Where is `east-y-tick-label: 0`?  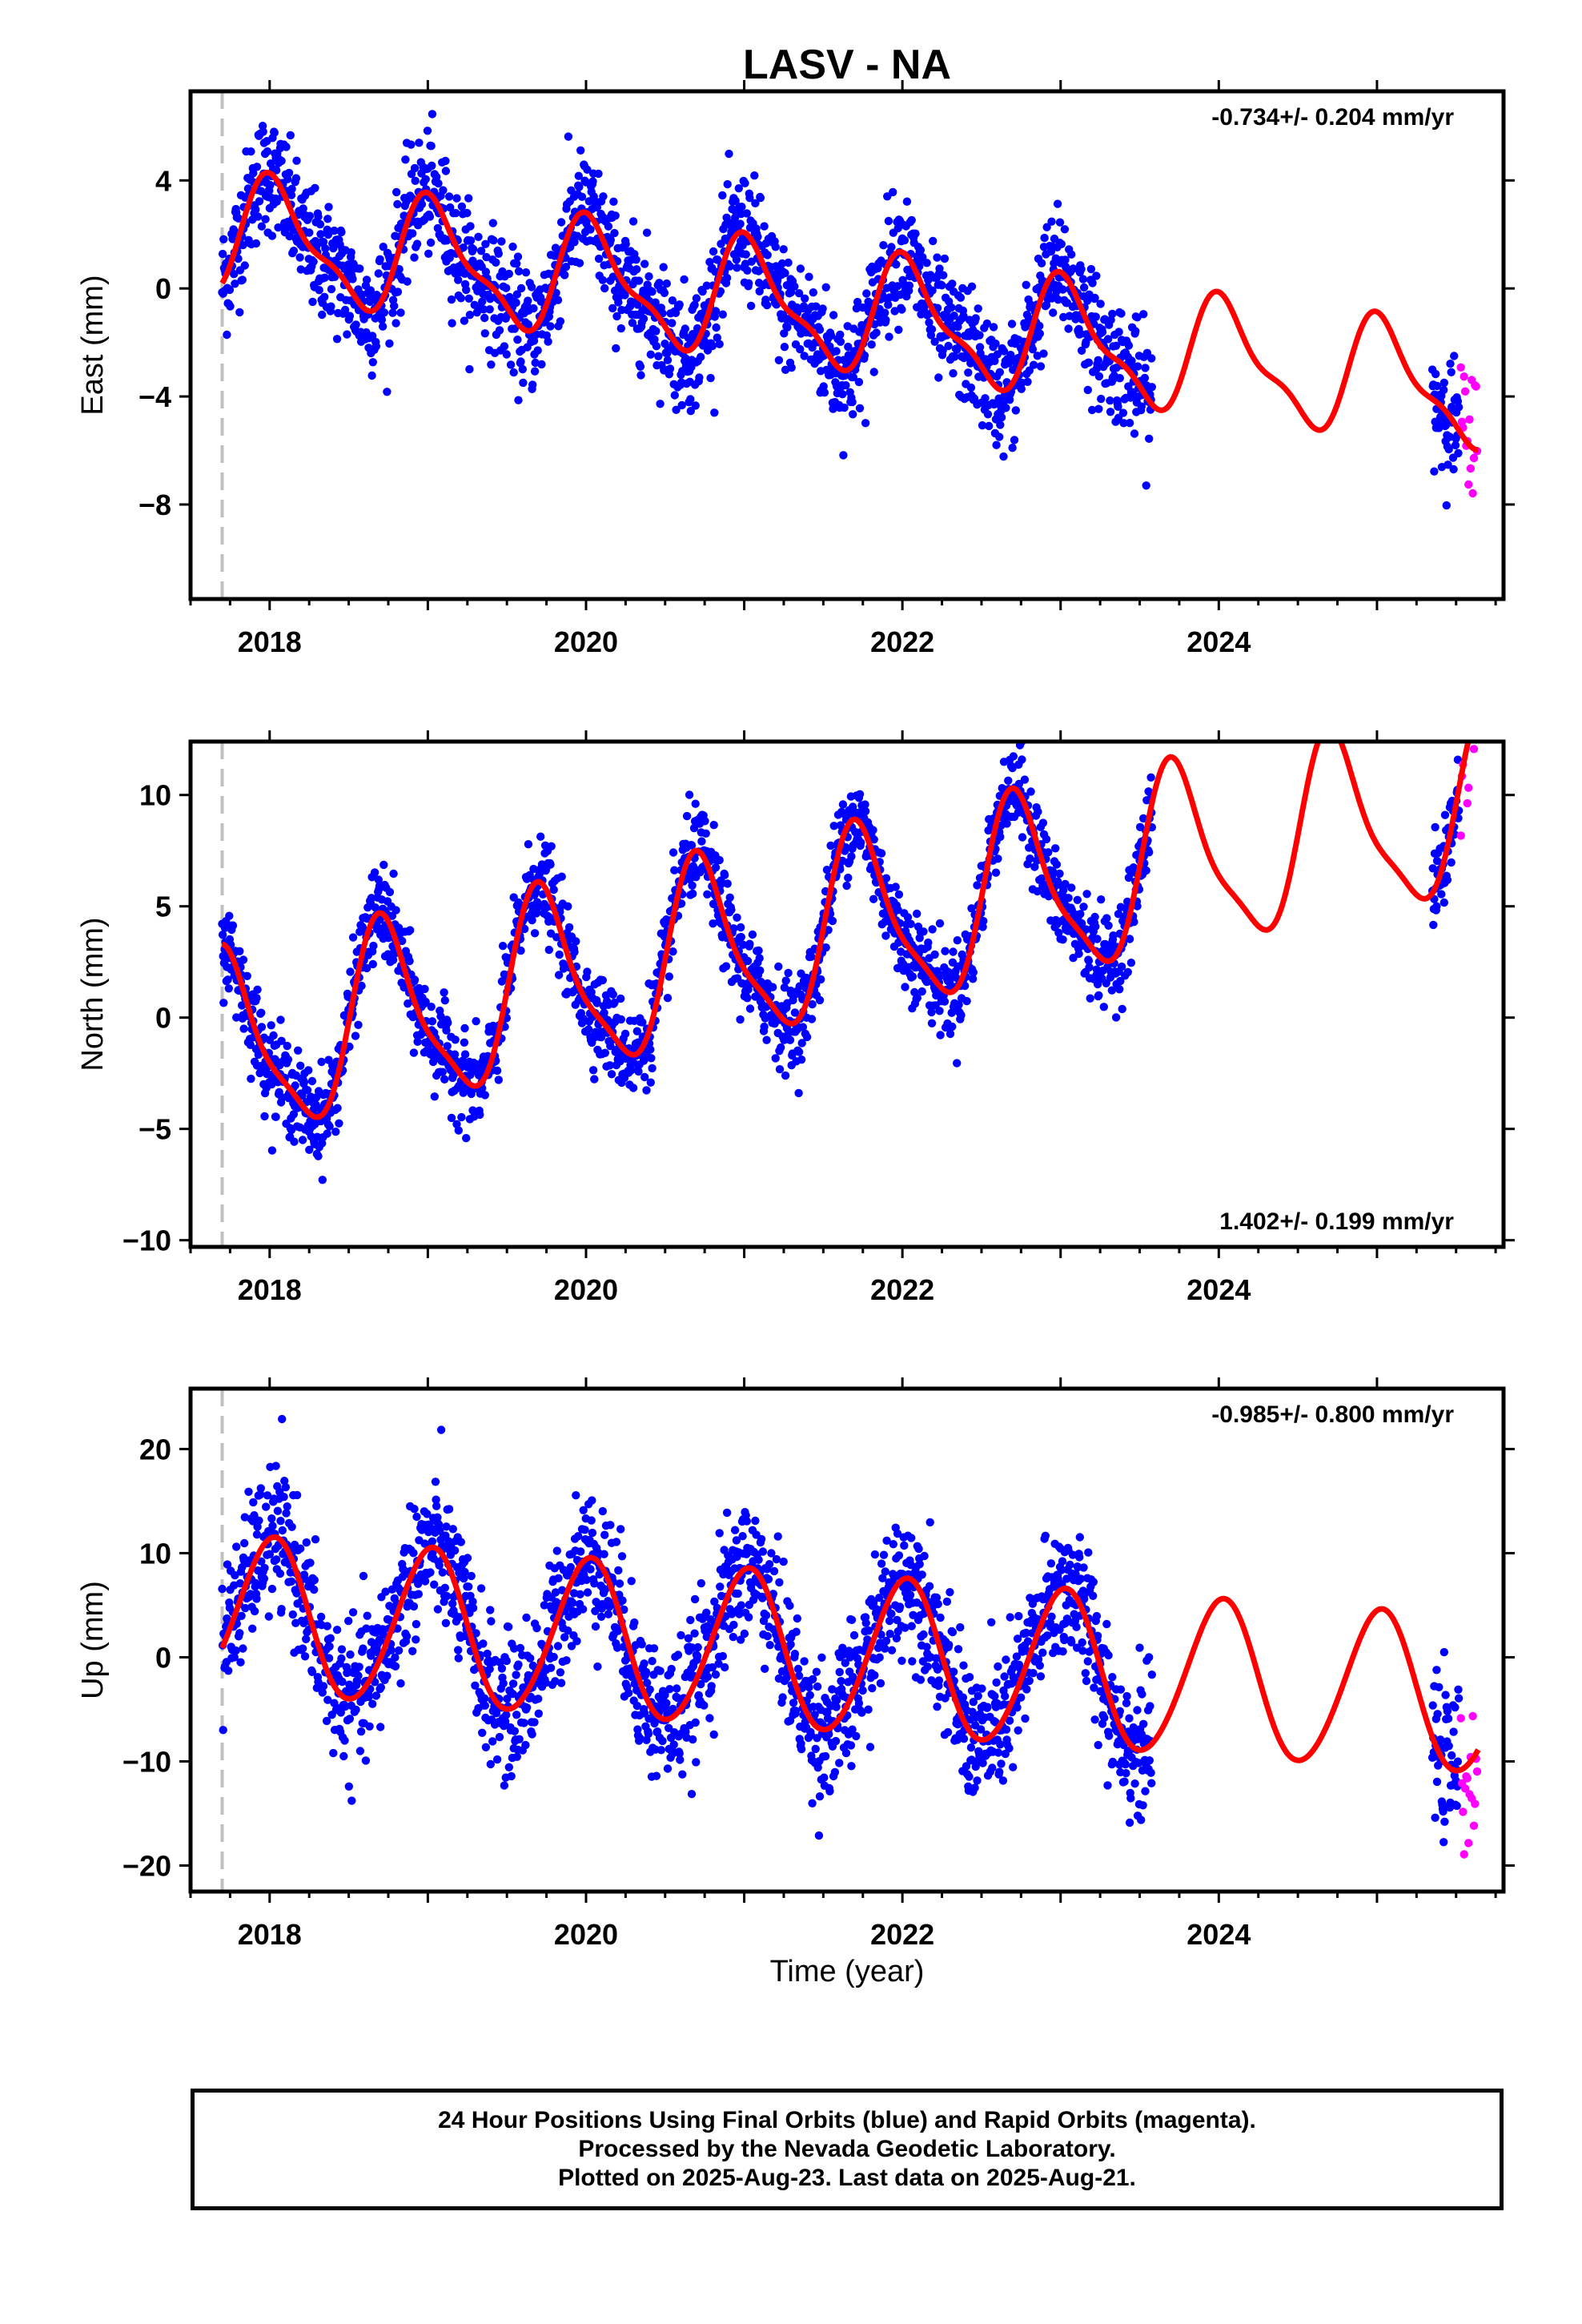
east-y-tick-label: 0 is located at coordinates (163, 288).